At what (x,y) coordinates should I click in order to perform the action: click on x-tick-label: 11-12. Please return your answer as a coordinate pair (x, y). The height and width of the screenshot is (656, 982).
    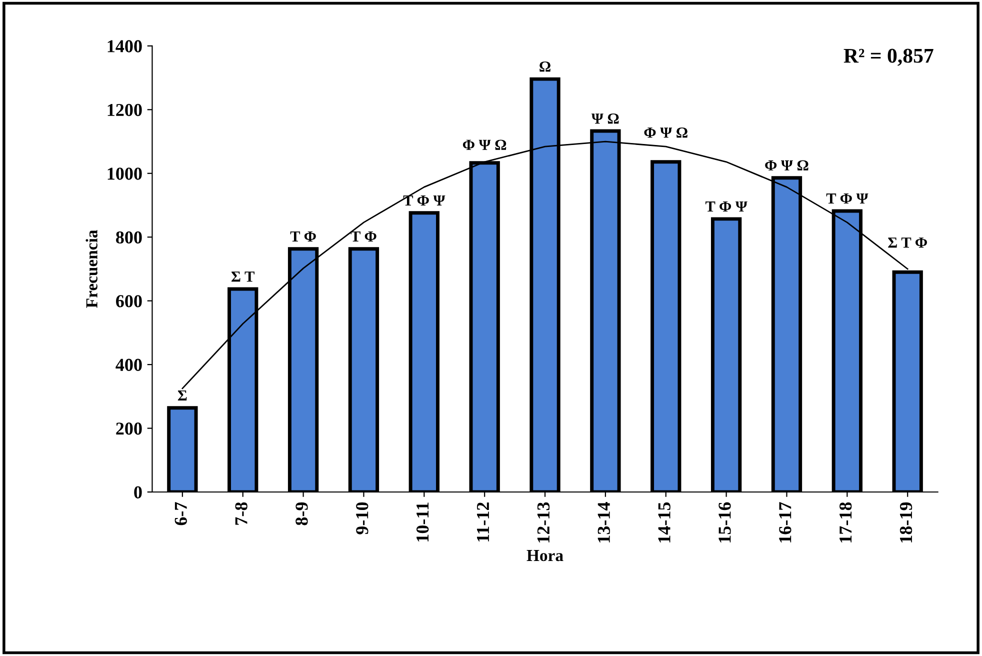
    Looking at the image, I should click on (482, 522).